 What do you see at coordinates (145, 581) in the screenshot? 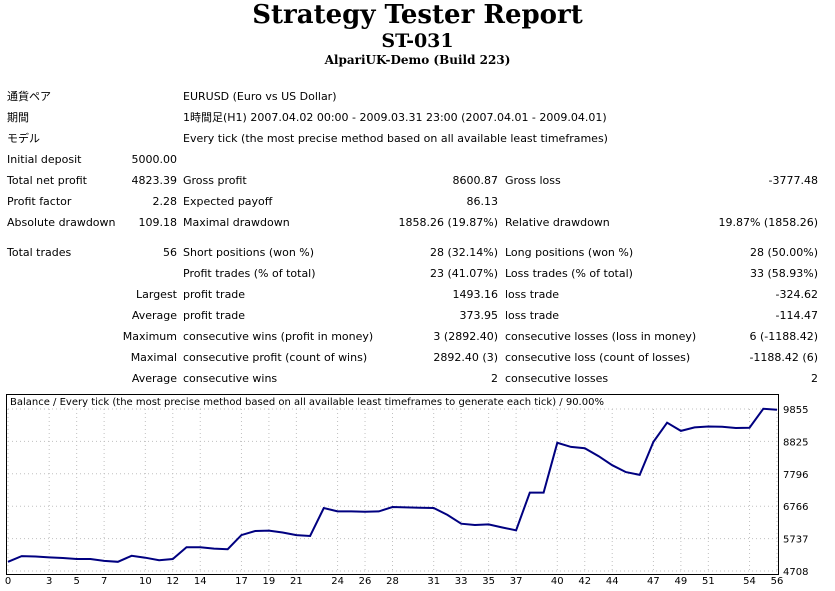
I see `x-tick-label: 10` at bounding box center [145, 581].